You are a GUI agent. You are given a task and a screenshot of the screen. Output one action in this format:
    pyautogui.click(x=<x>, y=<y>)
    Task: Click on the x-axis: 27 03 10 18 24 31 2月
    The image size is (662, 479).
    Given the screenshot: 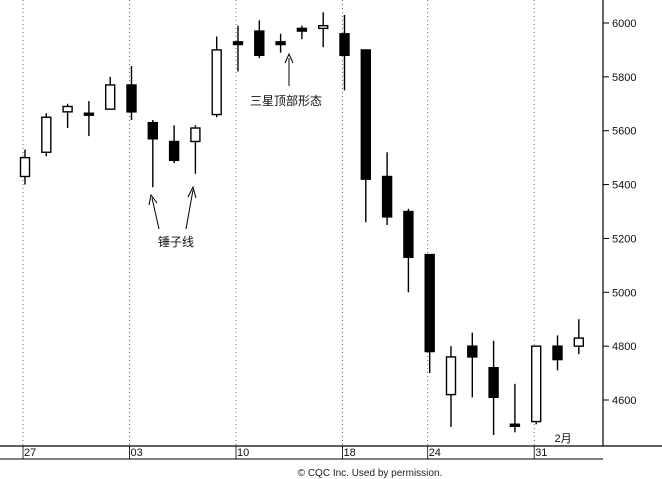 What is the action you would take?
    pyautogui.click(x=297, y=446)
    